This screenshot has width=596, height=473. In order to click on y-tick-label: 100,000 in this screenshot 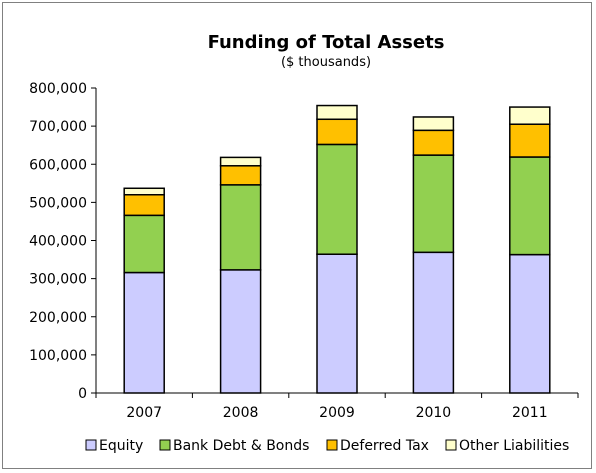, I will do `click(58, 356)`.